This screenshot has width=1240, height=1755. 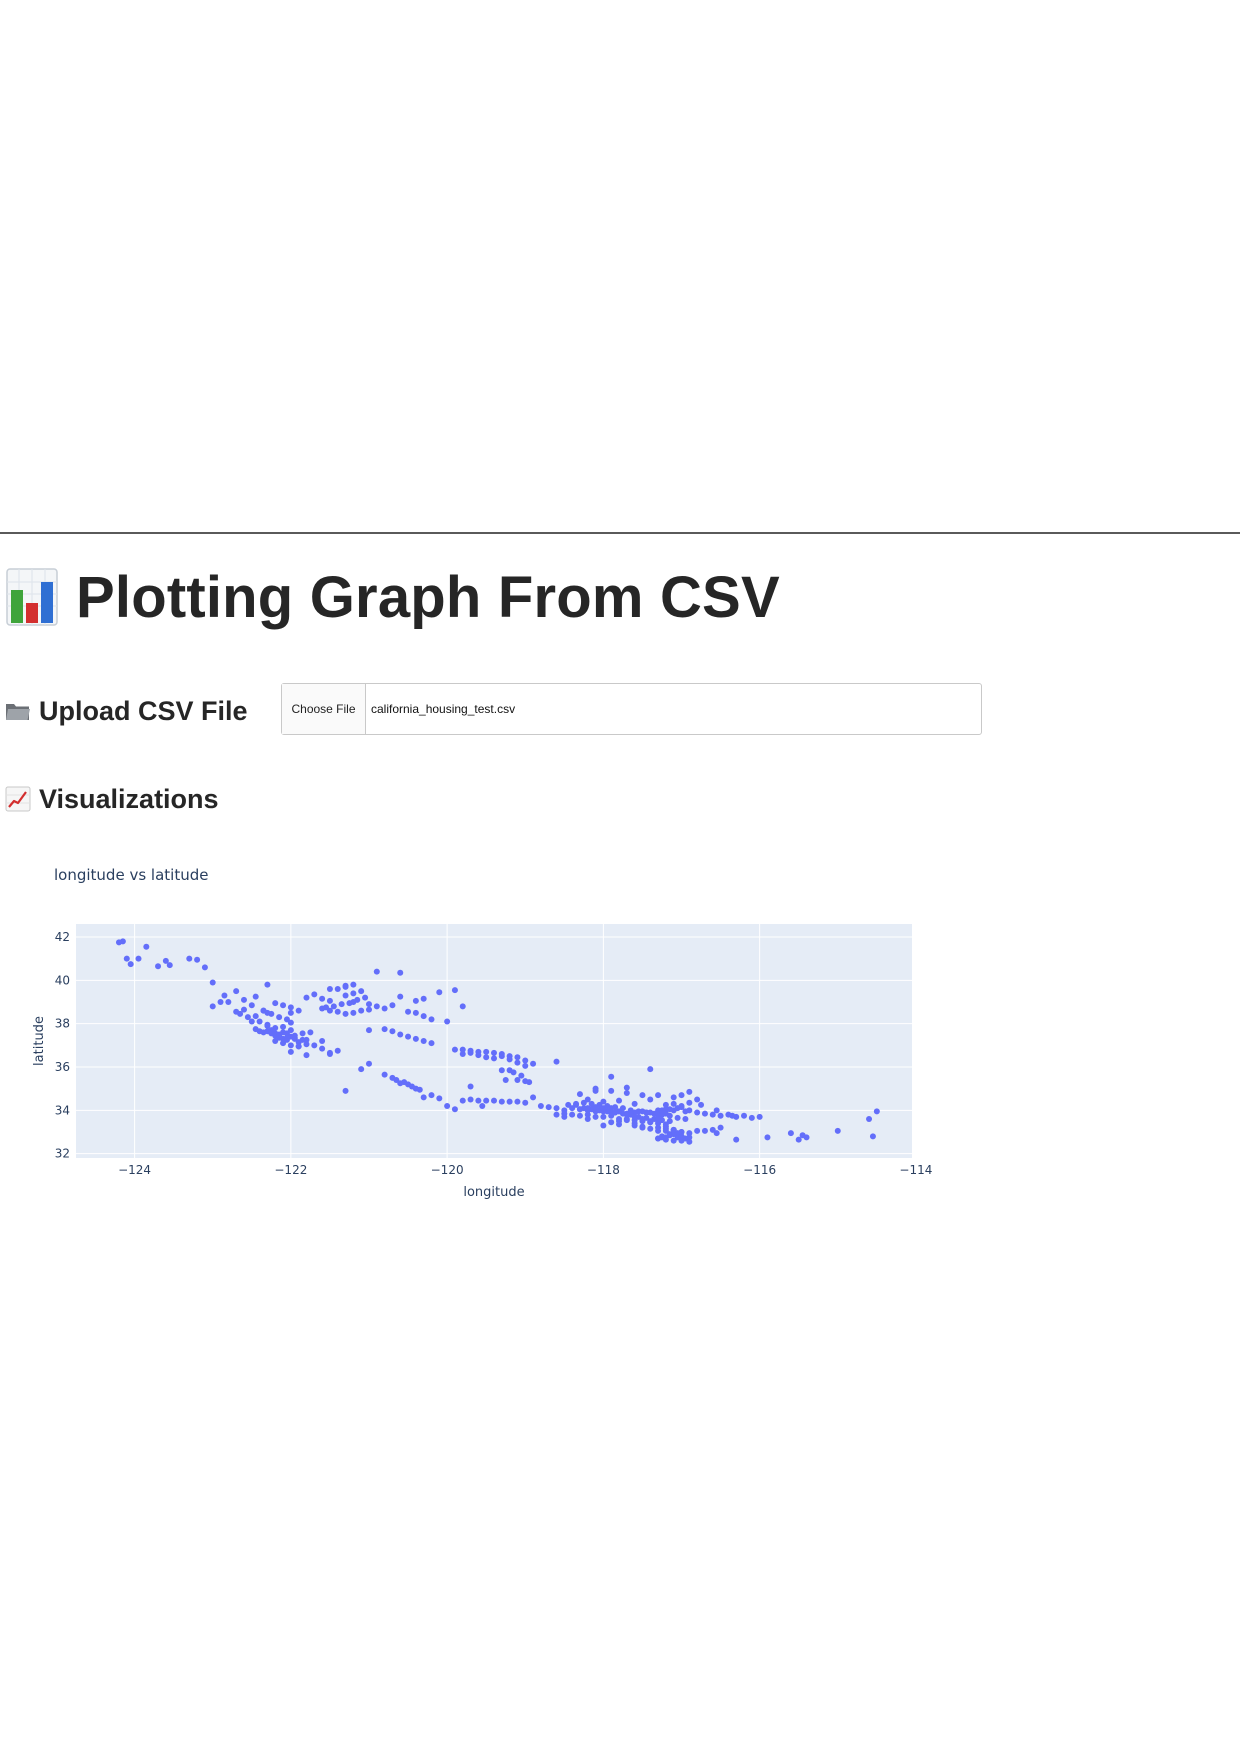 I want to click on choose-file-button: Choose File, so click(x=324, y=709).